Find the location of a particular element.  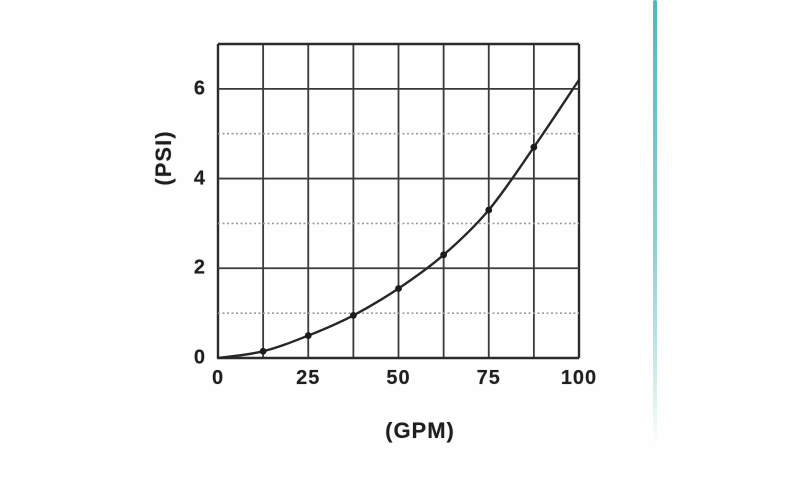

y-tick-label: 6 is located at coordinates (199, 88).